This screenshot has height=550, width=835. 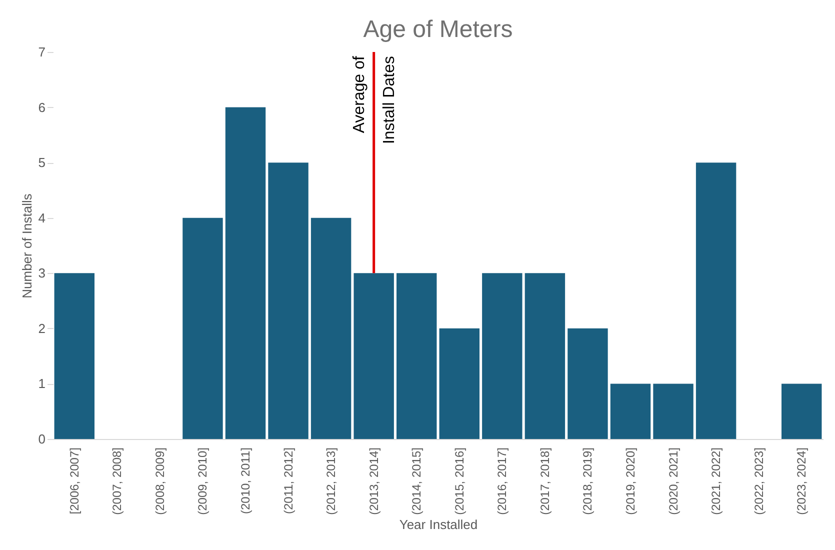 I want to click on y-tick-label: 7, so click(x=42, y=52).